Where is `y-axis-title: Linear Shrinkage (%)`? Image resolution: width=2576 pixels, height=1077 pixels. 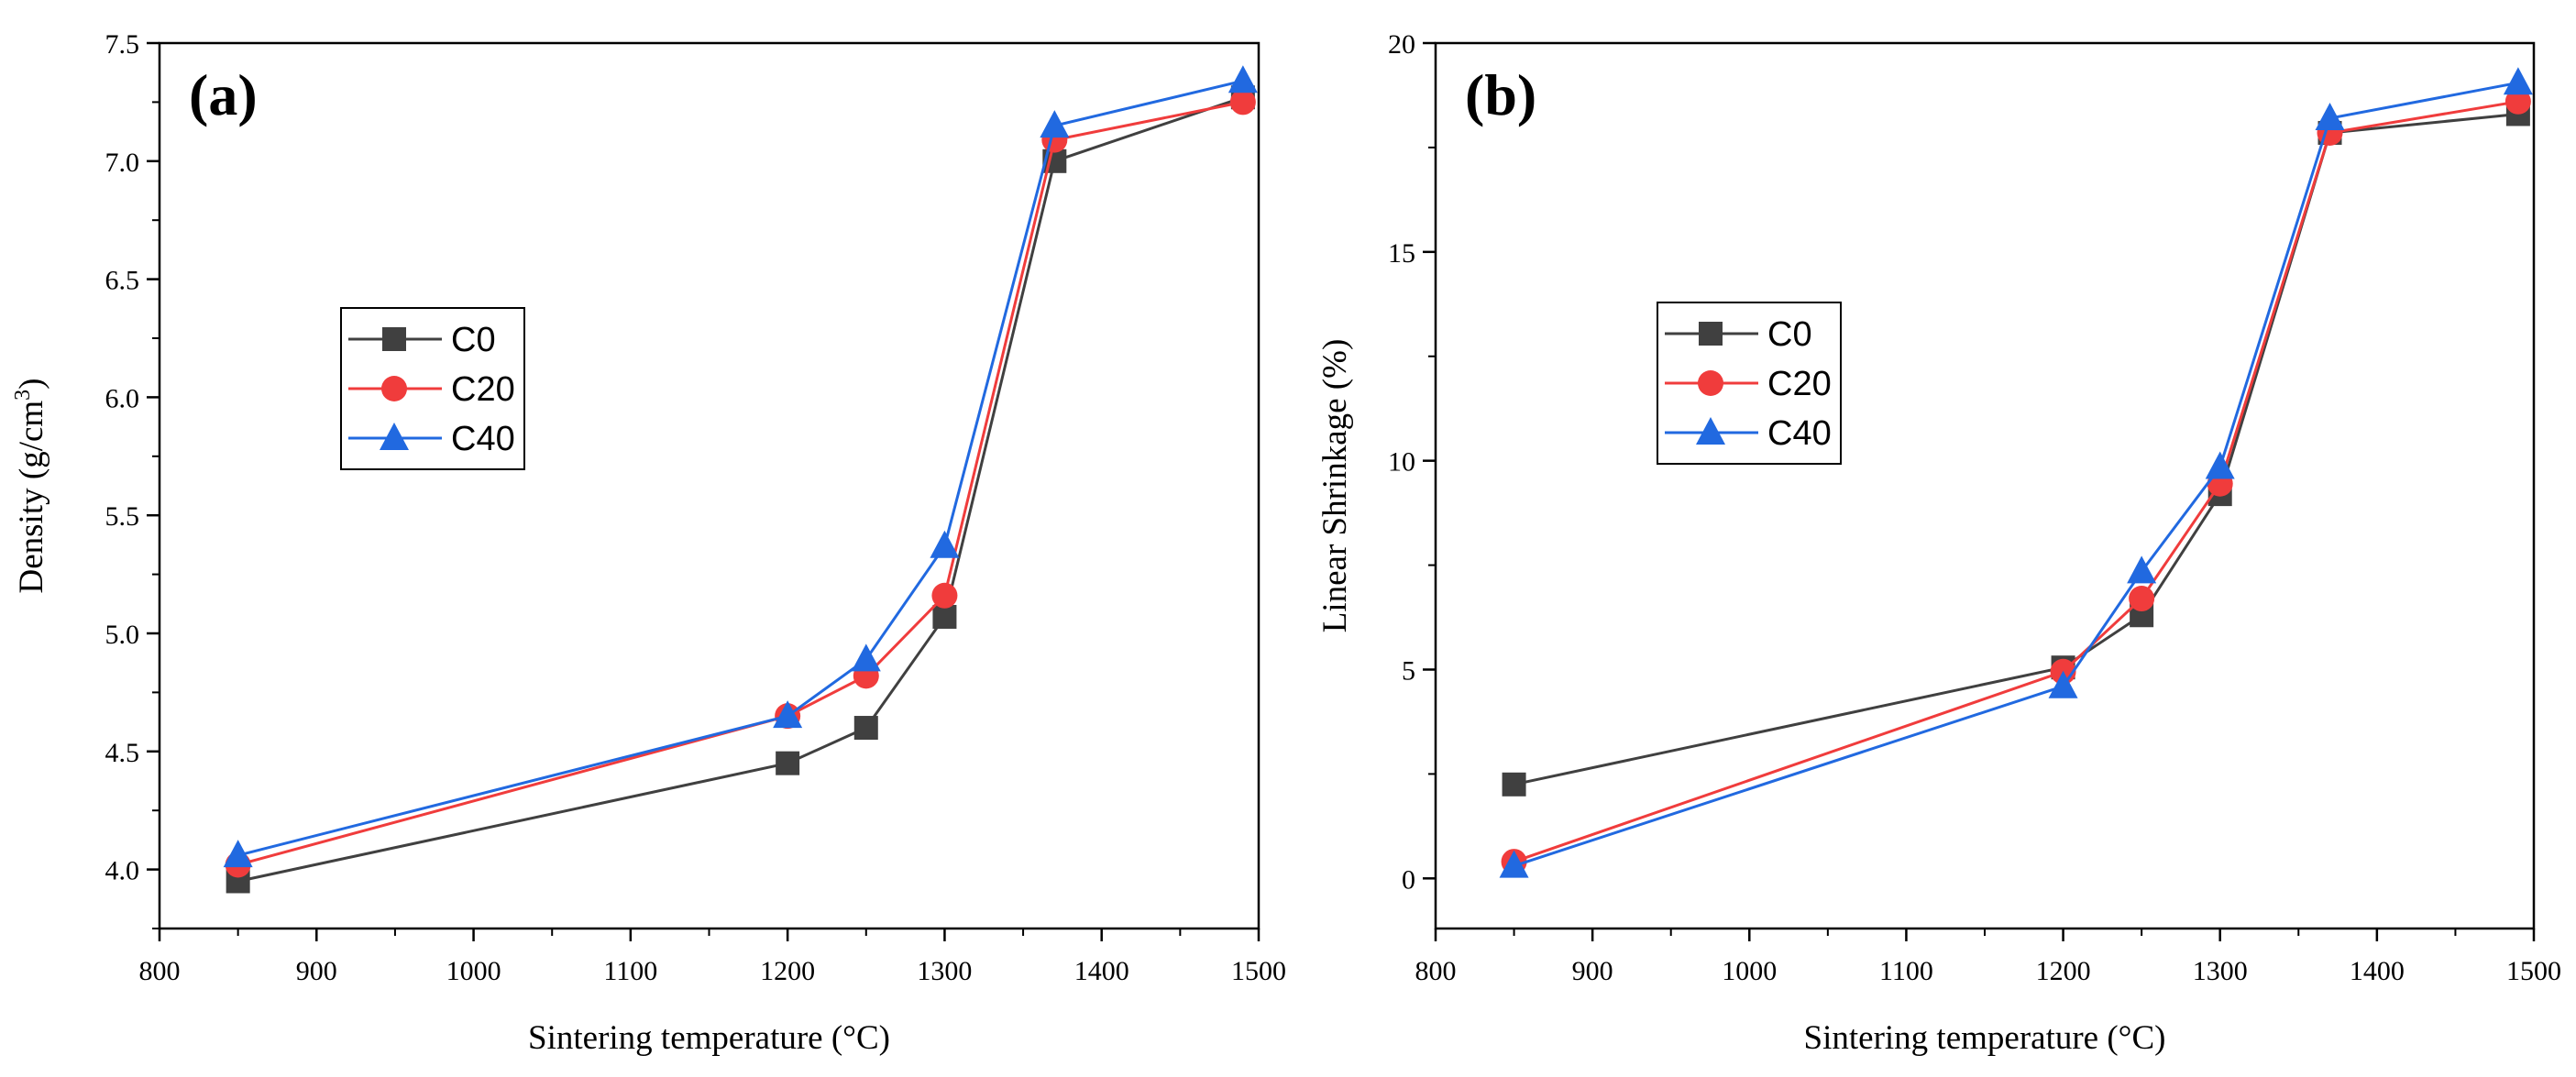 y-axis-title: Linear Shrinkage (%) is located at coordinates (1335, 486).